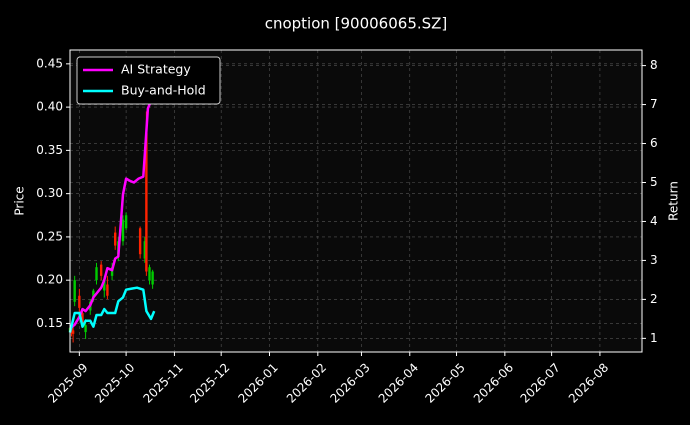 The image size is (690, 425). What do you see at coordinates (112, 309) in the screenshot?
I see `series-line-buy-and-hold` at bounding box center [112, 309].